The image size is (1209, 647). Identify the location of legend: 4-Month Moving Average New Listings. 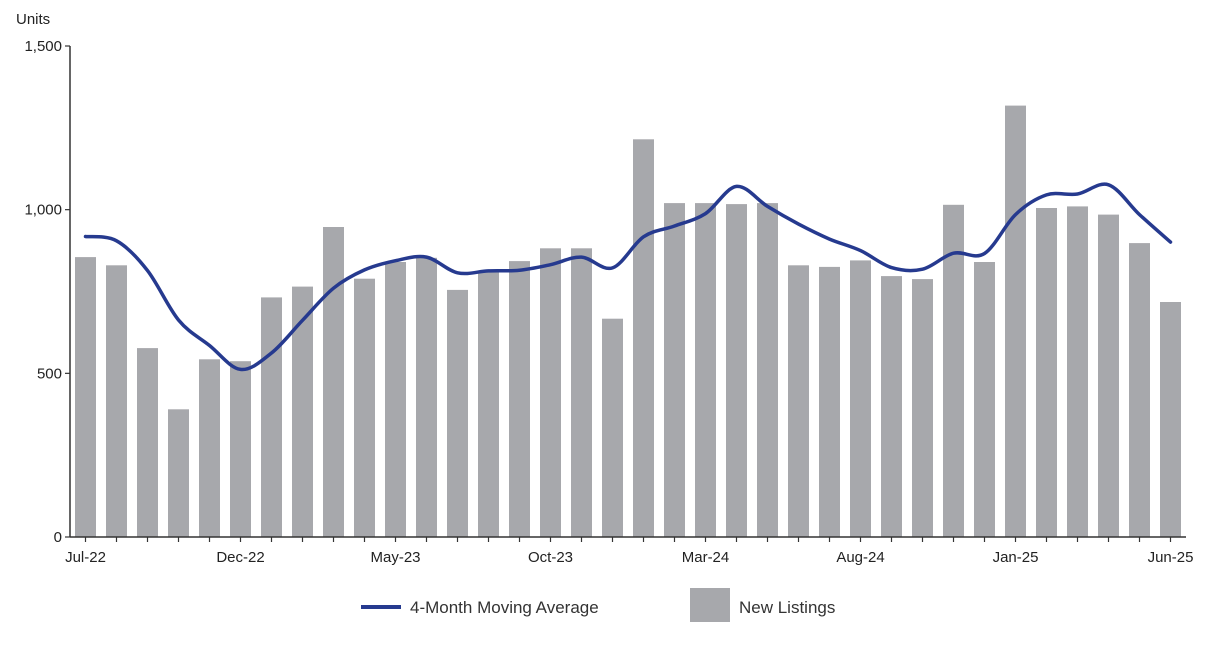
(598, 605).